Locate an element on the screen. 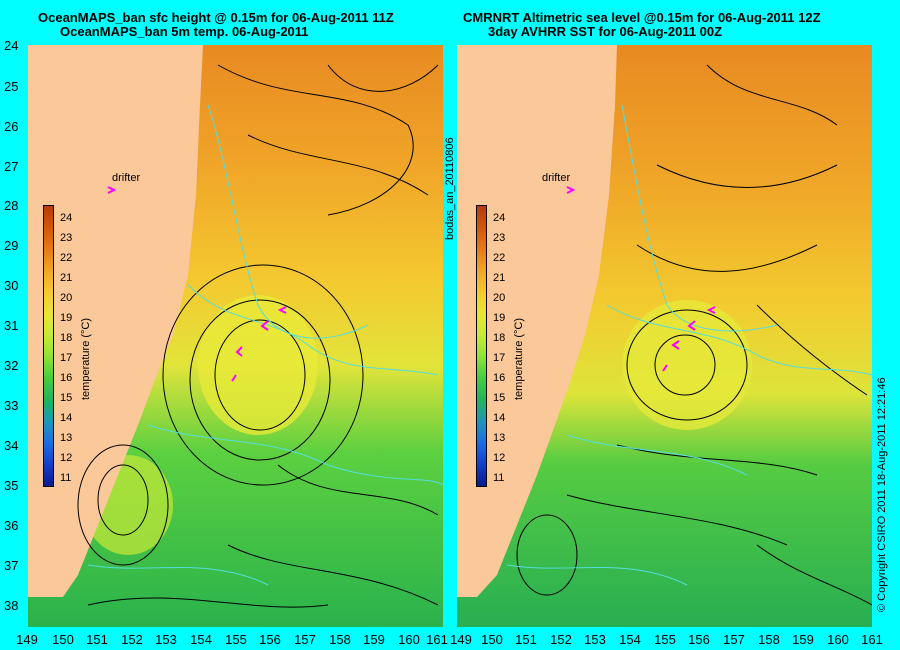 The width and height of the screenshot is (900, 650). y-tick-label: 29 is located at coordinates (11, 245).